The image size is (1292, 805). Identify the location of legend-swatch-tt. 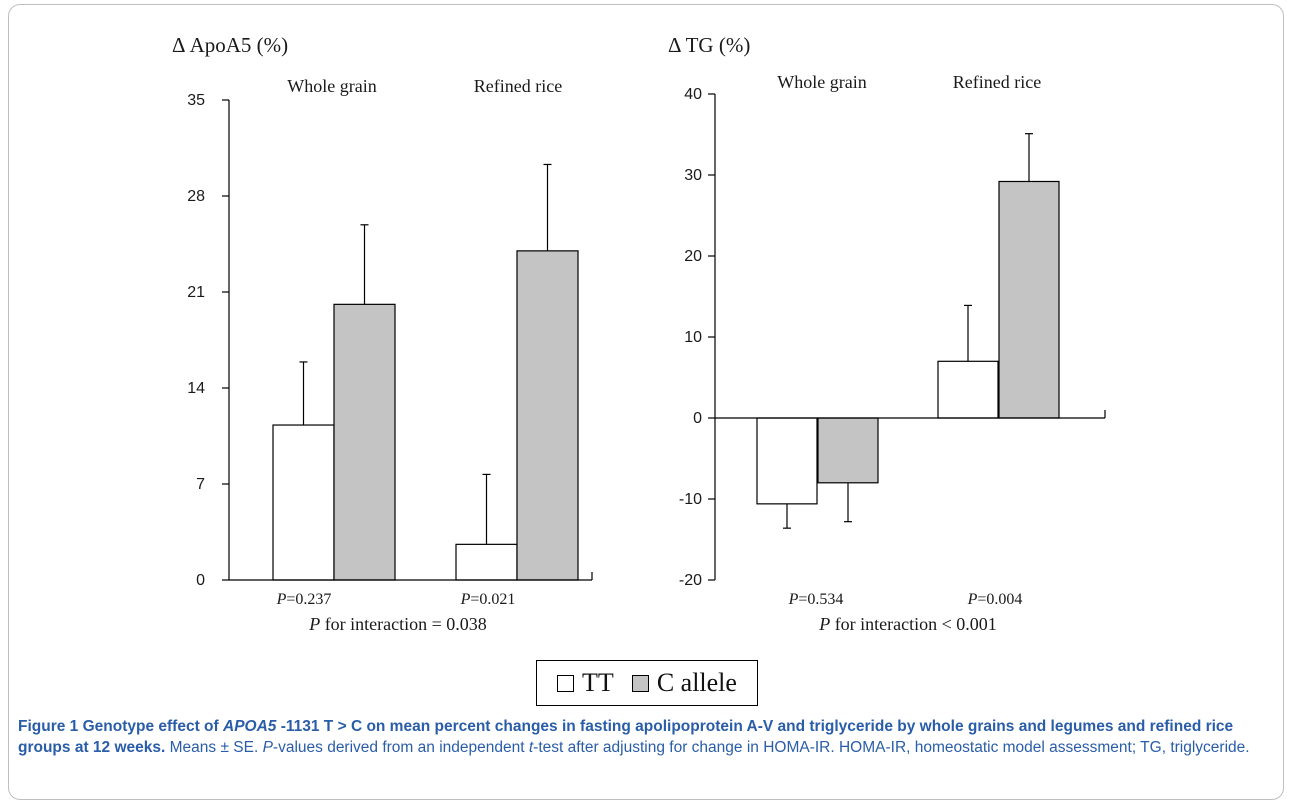
(566, 683).